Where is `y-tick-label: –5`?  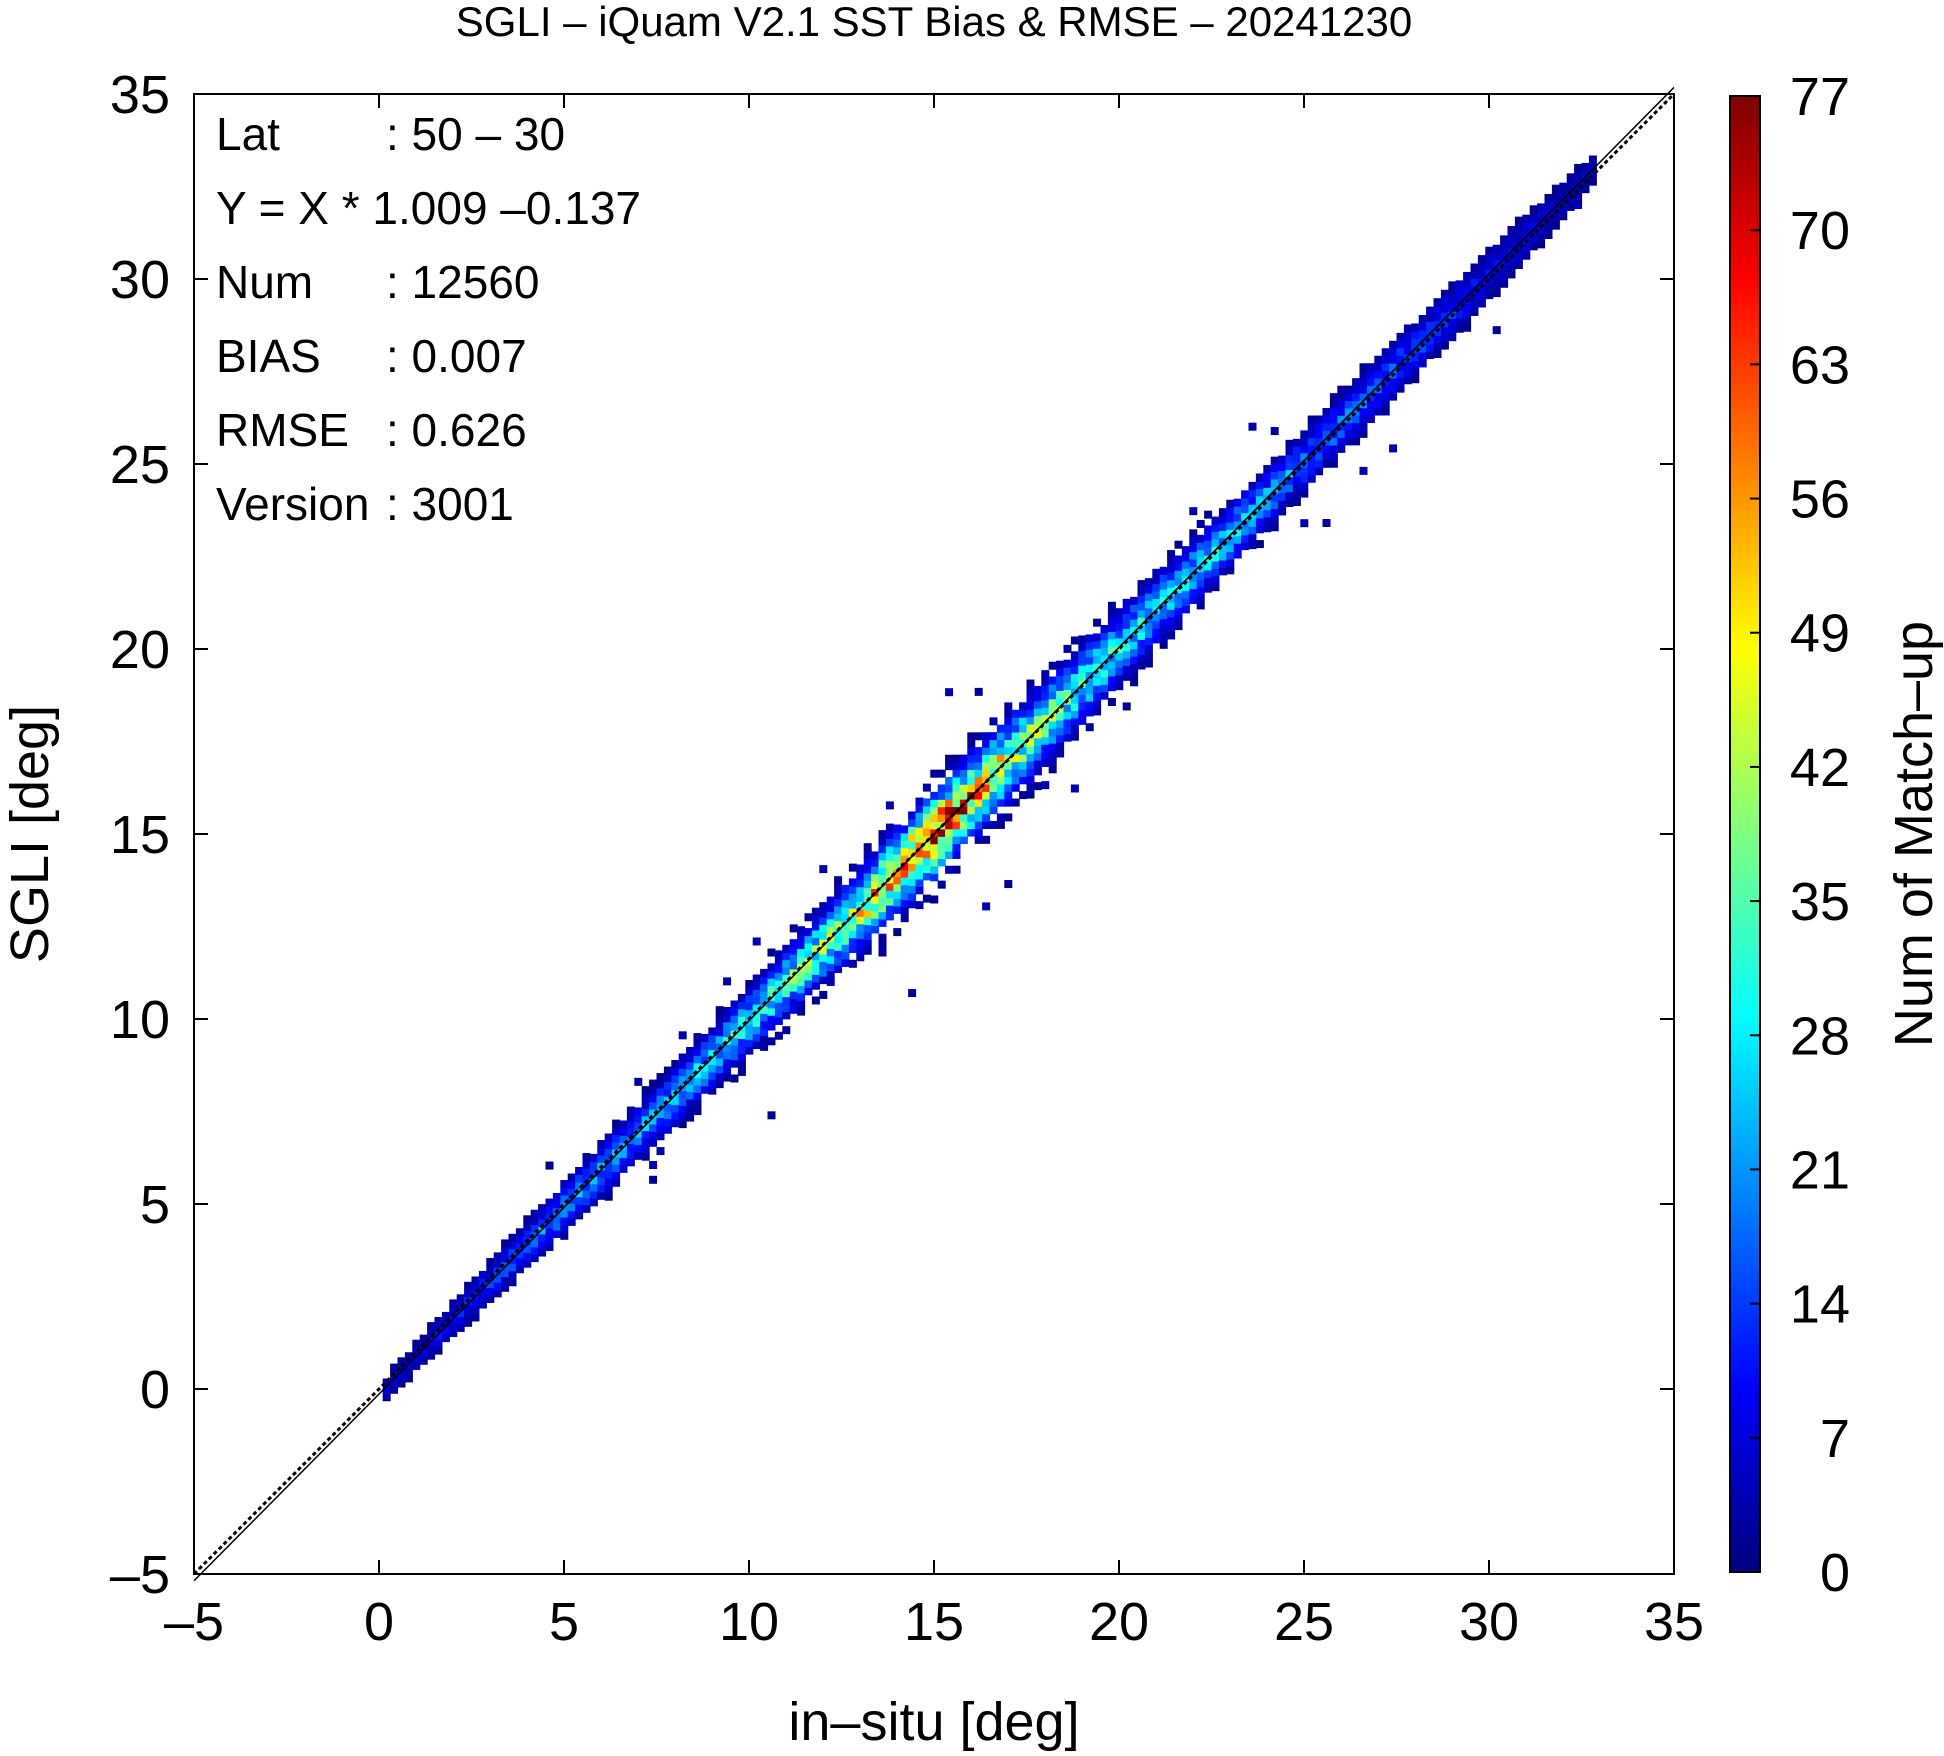 y-tick-label: –5 is located at coordinates (140, 1575).